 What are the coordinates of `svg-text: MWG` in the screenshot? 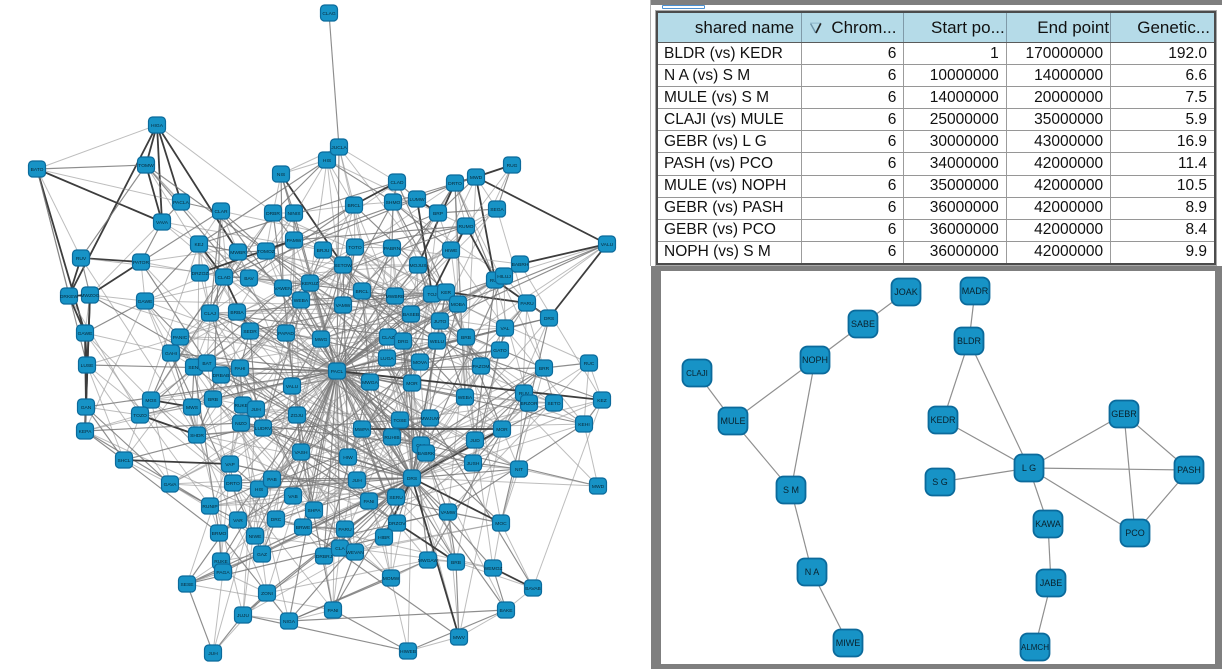 It's located at (321, 340).